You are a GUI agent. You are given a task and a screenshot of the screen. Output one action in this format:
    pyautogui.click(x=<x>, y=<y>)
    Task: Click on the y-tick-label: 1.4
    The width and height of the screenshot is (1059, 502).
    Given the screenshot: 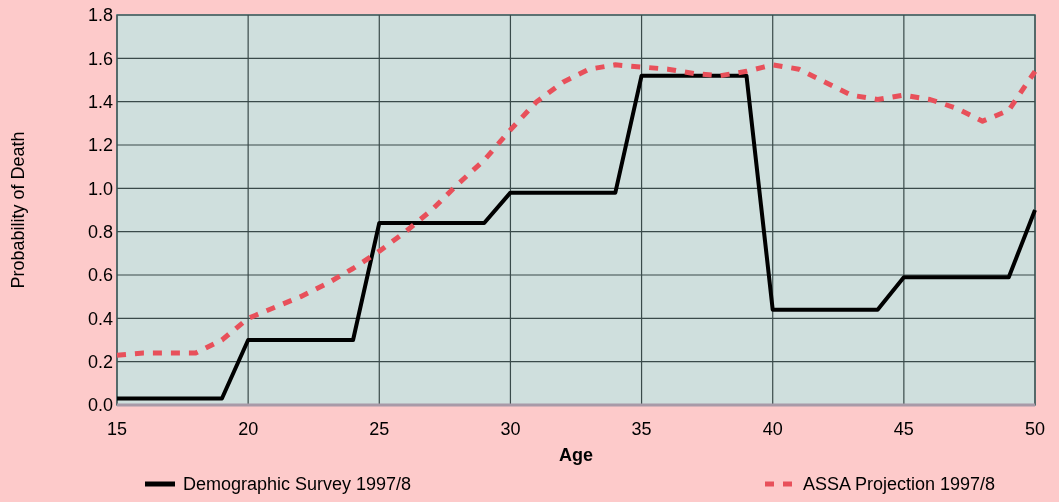 What is the action you would take?
    pyautogui.click(x=100, y=101)
    